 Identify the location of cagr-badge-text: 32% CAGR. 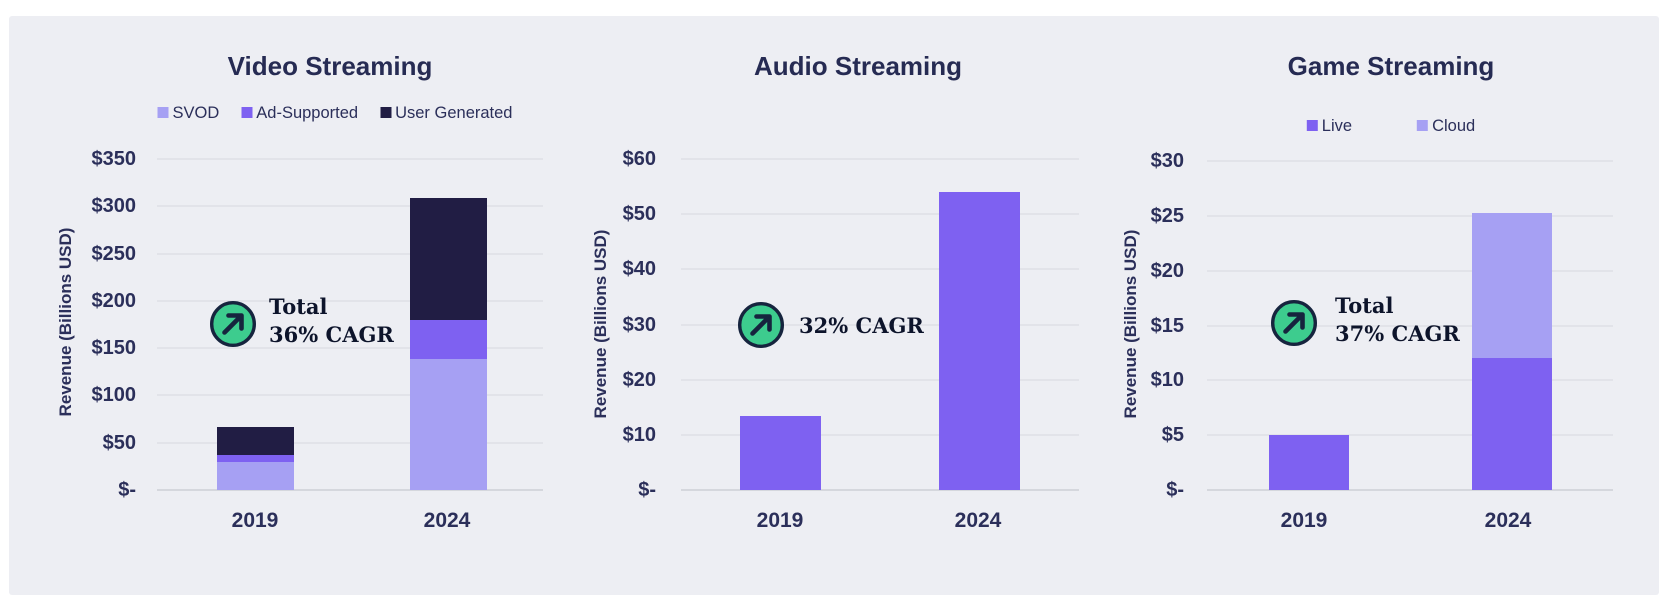
(861, 326).